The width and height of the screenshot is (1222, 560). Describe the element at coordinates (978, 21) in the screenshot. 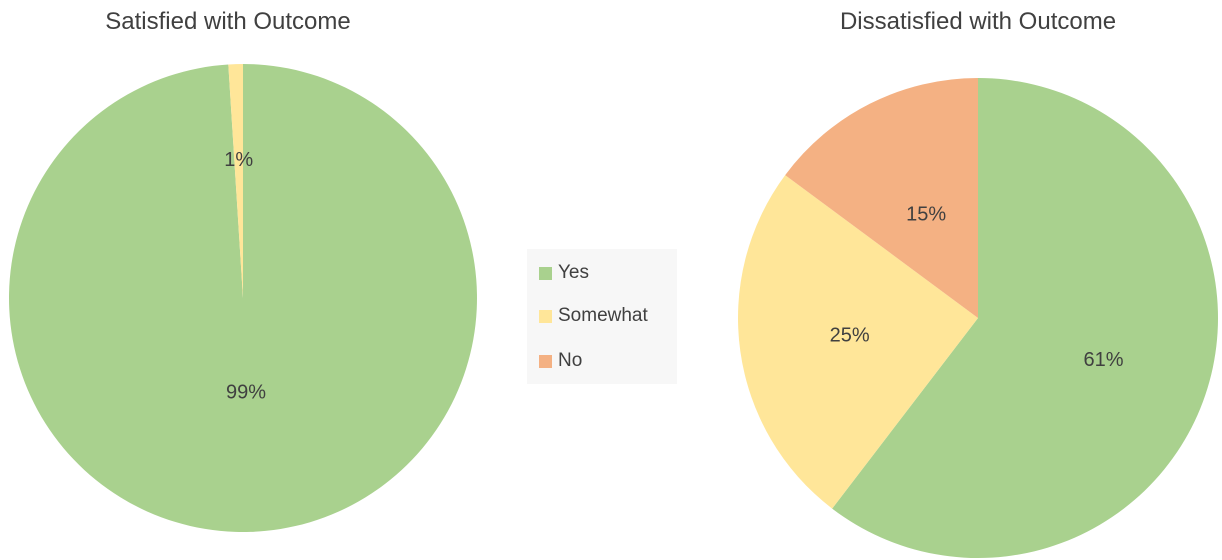

I see `chart-title-dissatisfied: Dissatisfied with Outcome` at that location.